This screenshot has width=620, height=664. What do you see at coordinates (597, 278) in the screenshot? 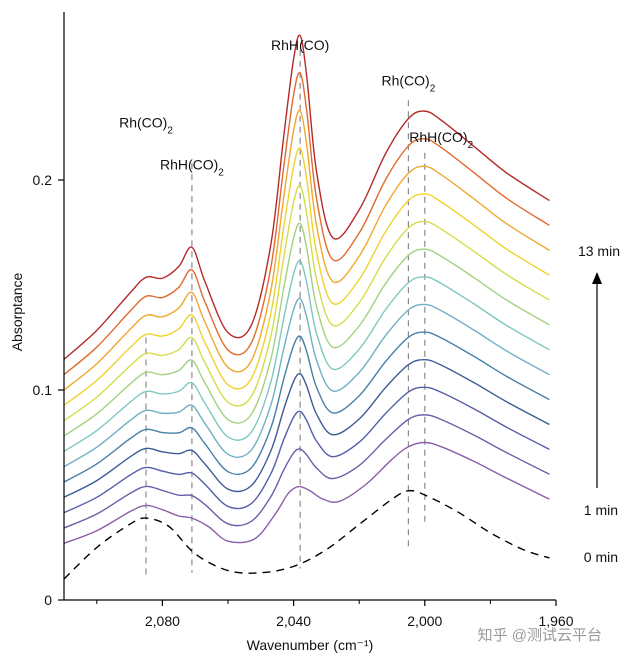
I see `time-arrow-head` at bounding box center [597, 278].